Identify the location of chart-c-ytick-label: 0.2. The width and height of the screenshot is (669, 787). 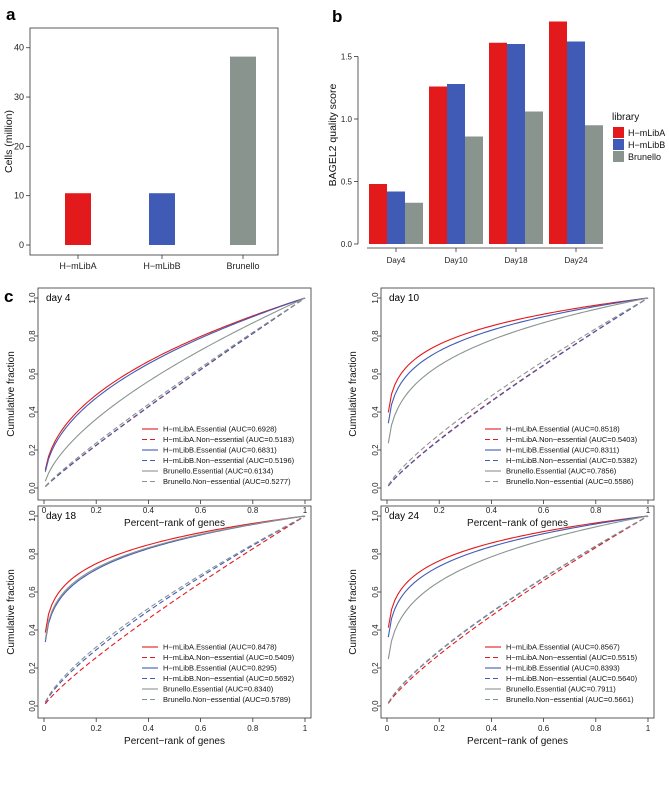
(32, 668).